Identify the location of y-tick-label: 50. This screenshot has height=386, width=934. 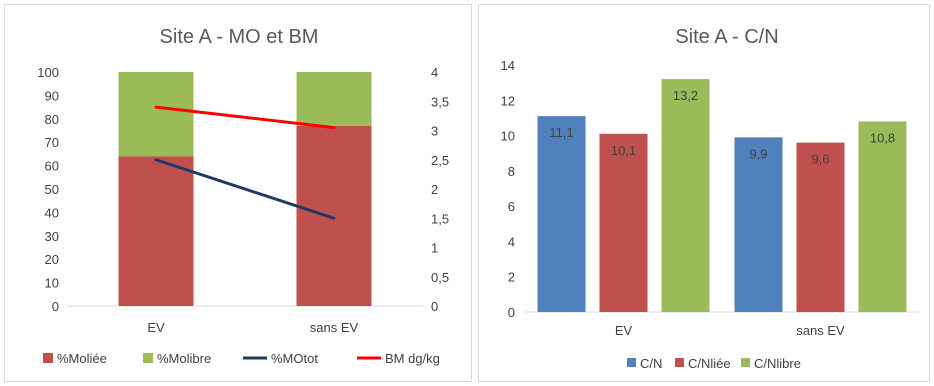
(52, 189).